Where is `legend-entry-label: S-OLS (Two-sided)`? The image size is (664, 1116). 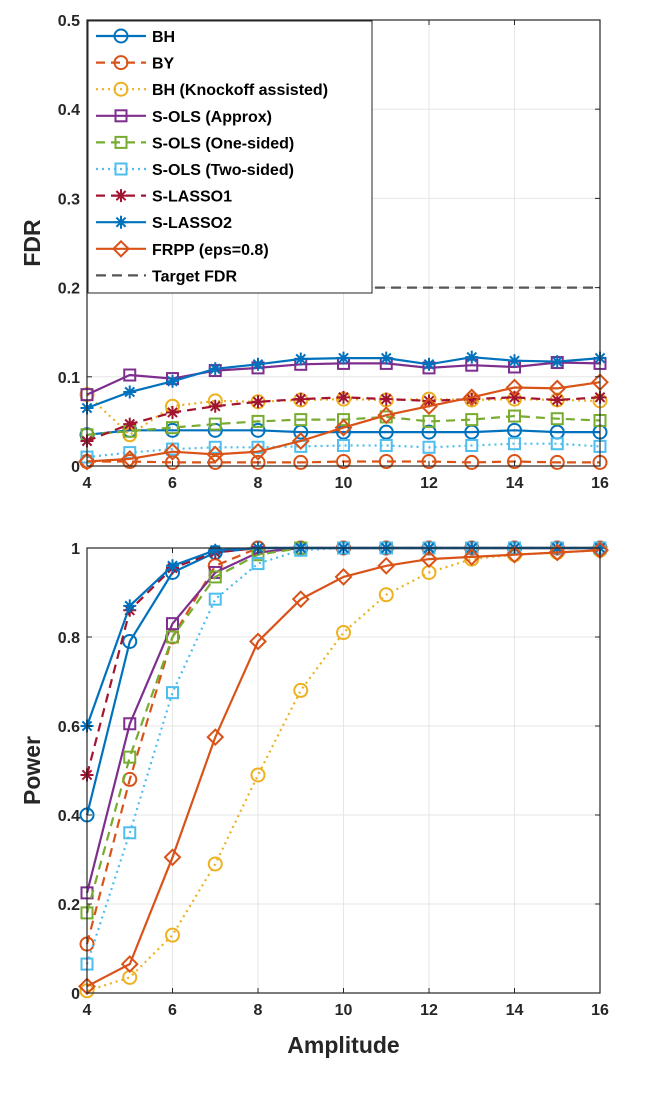
legend-entry-label: S-OLS (Two-sided) is located at coordinates (223, 170).